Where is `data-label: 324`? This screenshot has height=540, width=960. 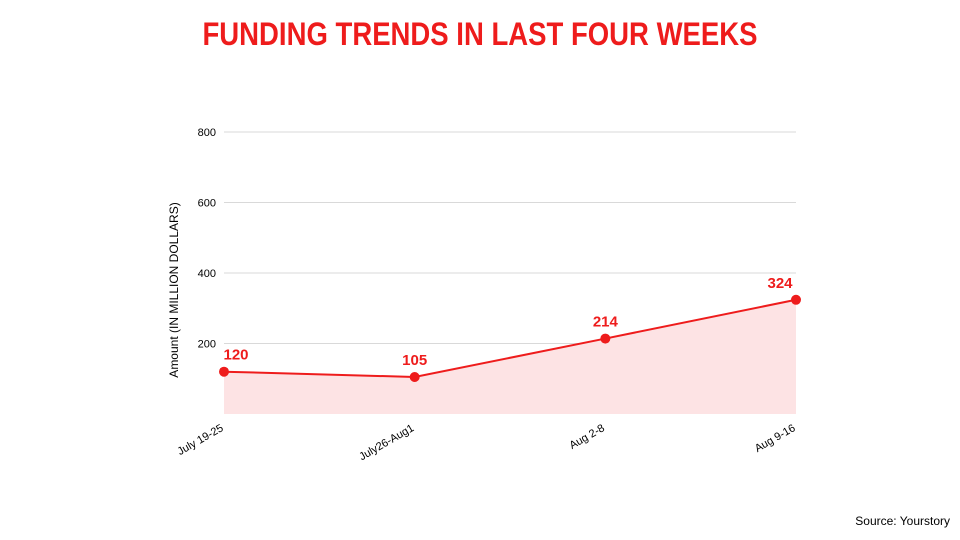
data-label: 324 is located at coordinates (780, 283).